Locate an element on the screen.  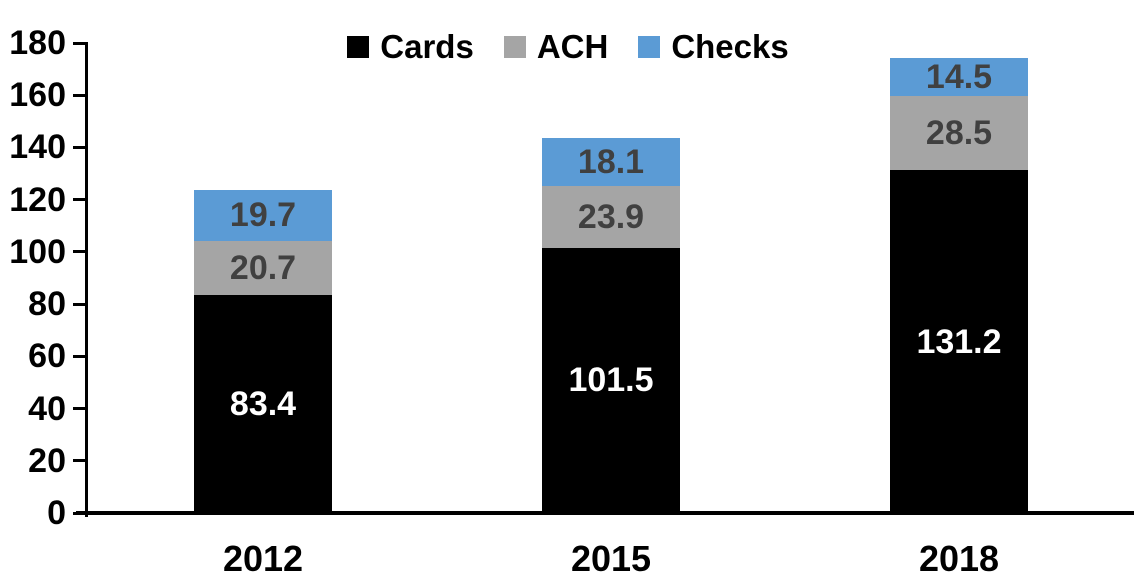
legend-swatch-ach-icon is located at coordinates (514, 46).